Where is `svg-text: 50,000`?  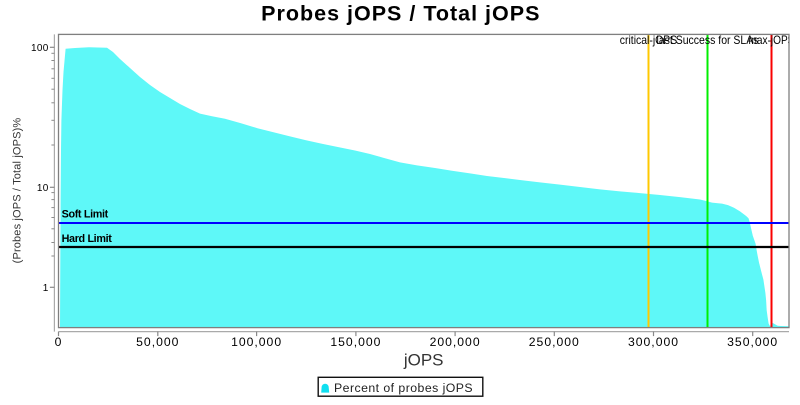
svg-text: 50,000 is located at coordinates (157, 342).